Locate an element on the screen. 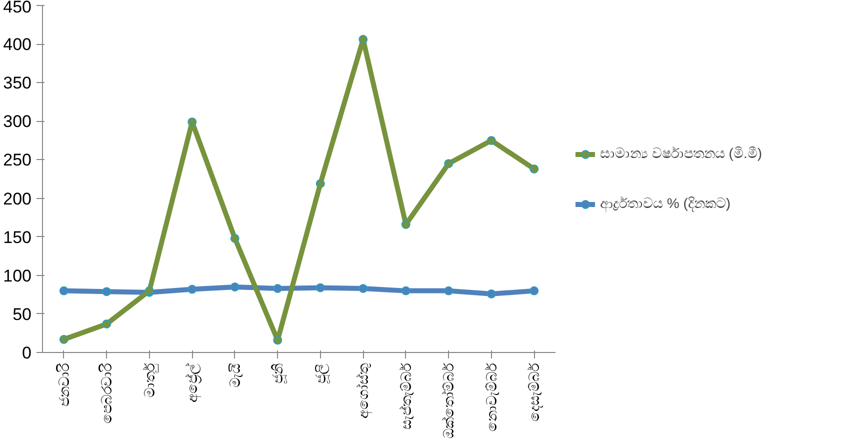 The image size is (851, 441). x-tick-label: මාර්තු is located at coordinates (149, 380).